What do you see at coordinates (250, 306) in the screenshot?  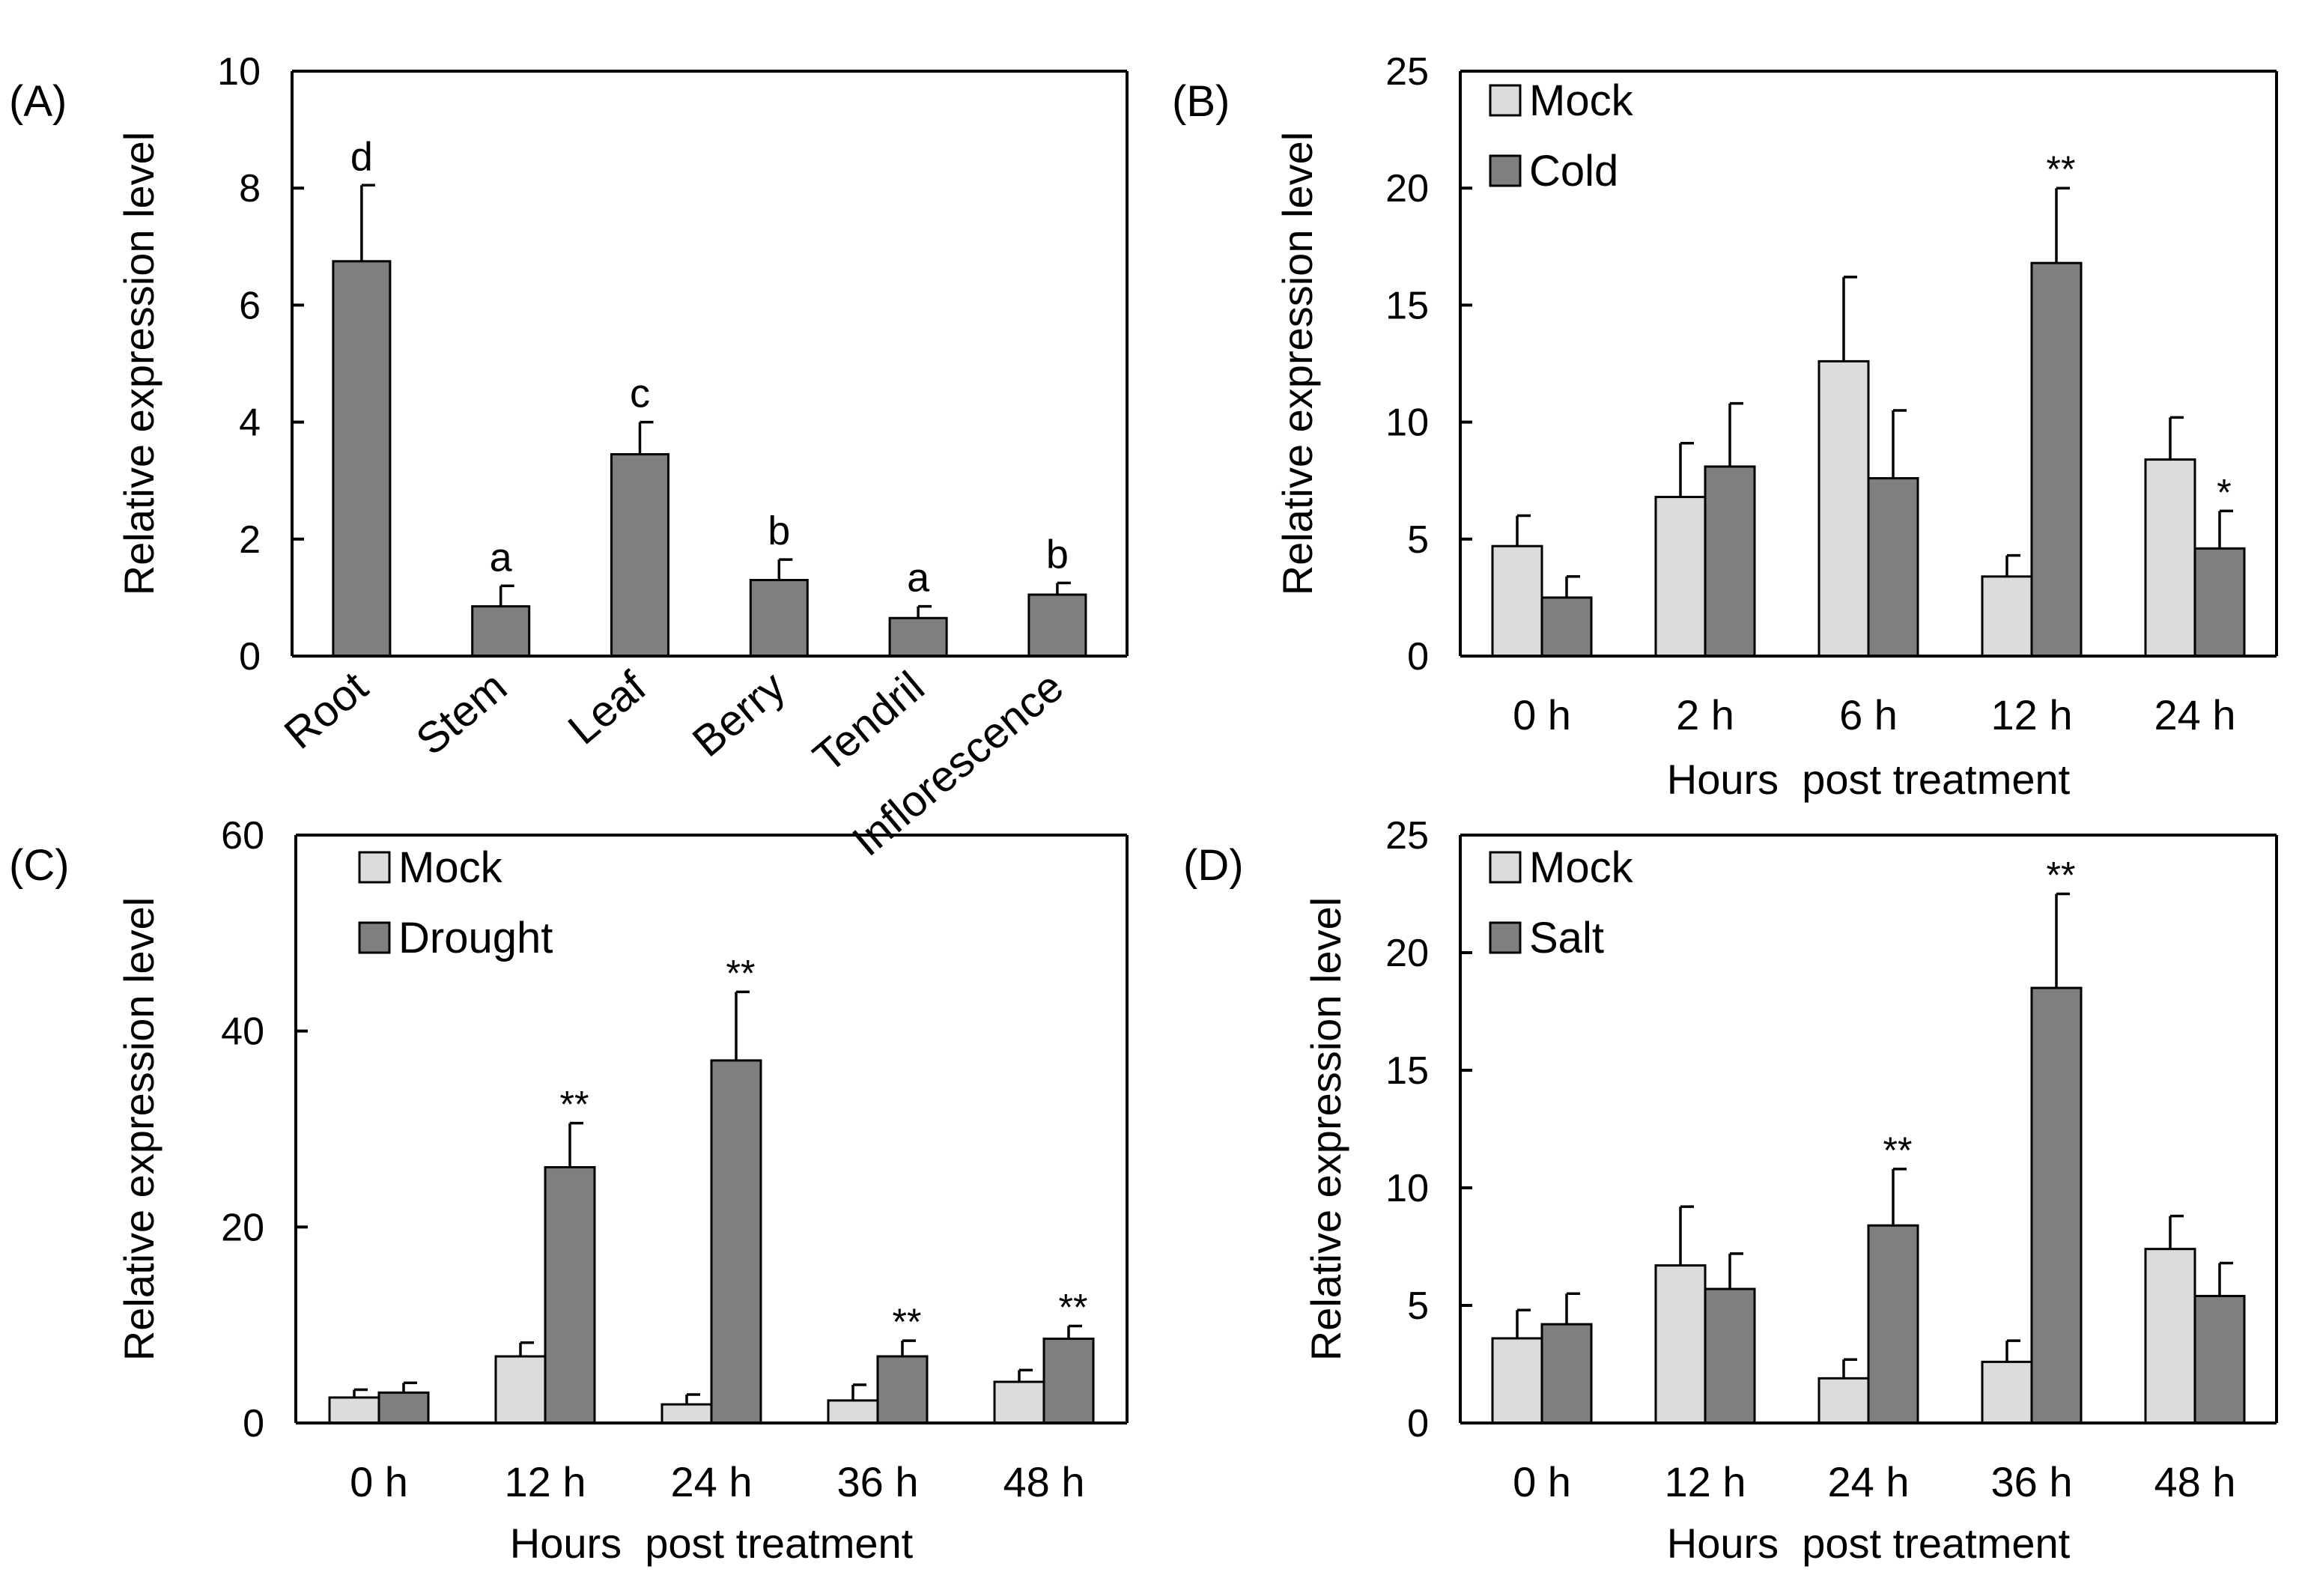 I see `chart-a-ytick-label: 6` at bounding box center [250, 306].